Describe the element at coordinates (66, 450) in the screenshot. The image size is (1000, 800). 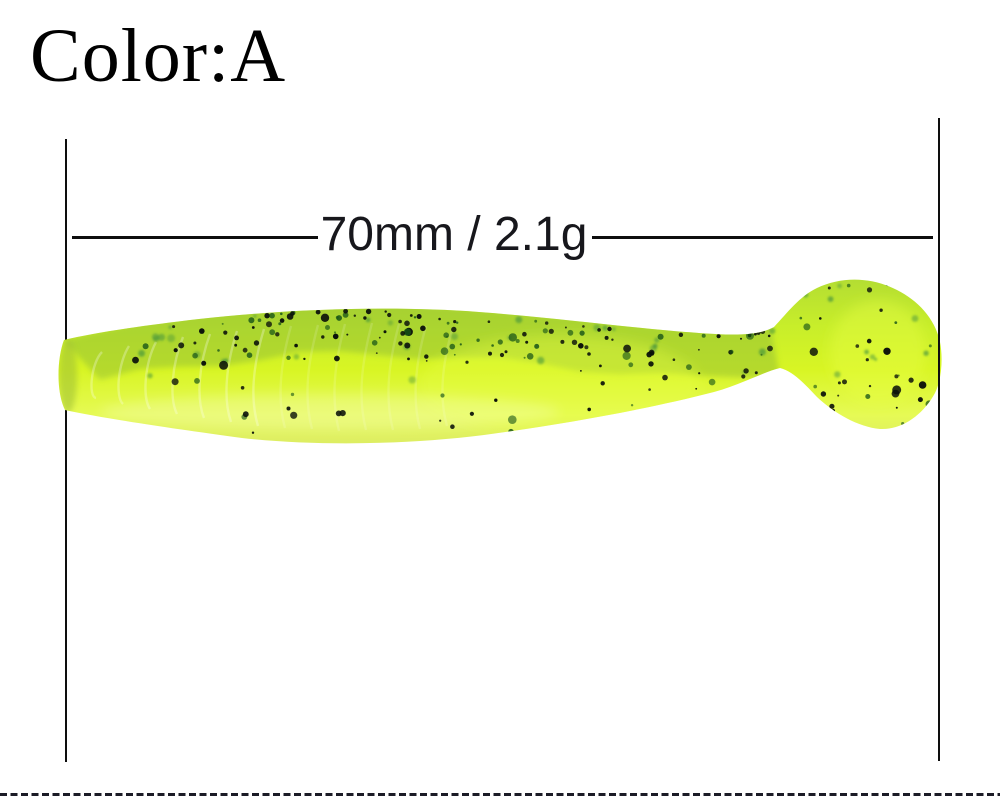
I see `left-extent-line` at that location.